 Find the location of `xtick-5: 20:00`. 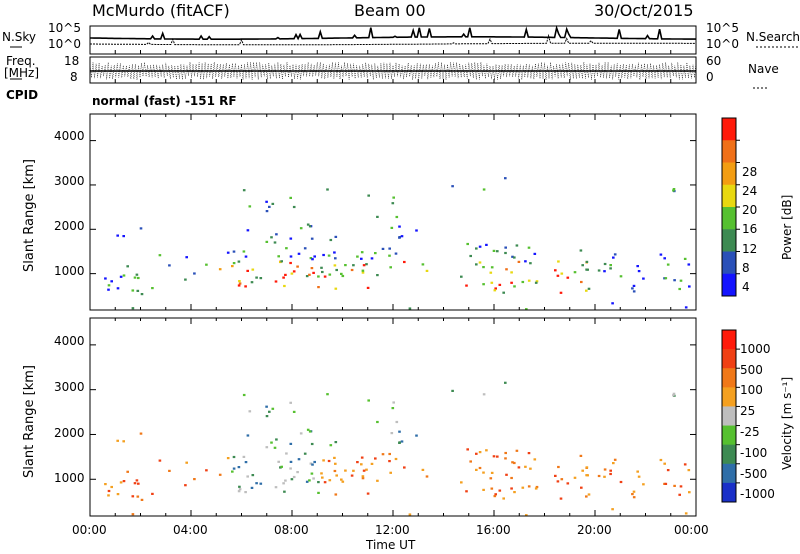

xtick-5: 20:00 is located at coordinates (594, 530).